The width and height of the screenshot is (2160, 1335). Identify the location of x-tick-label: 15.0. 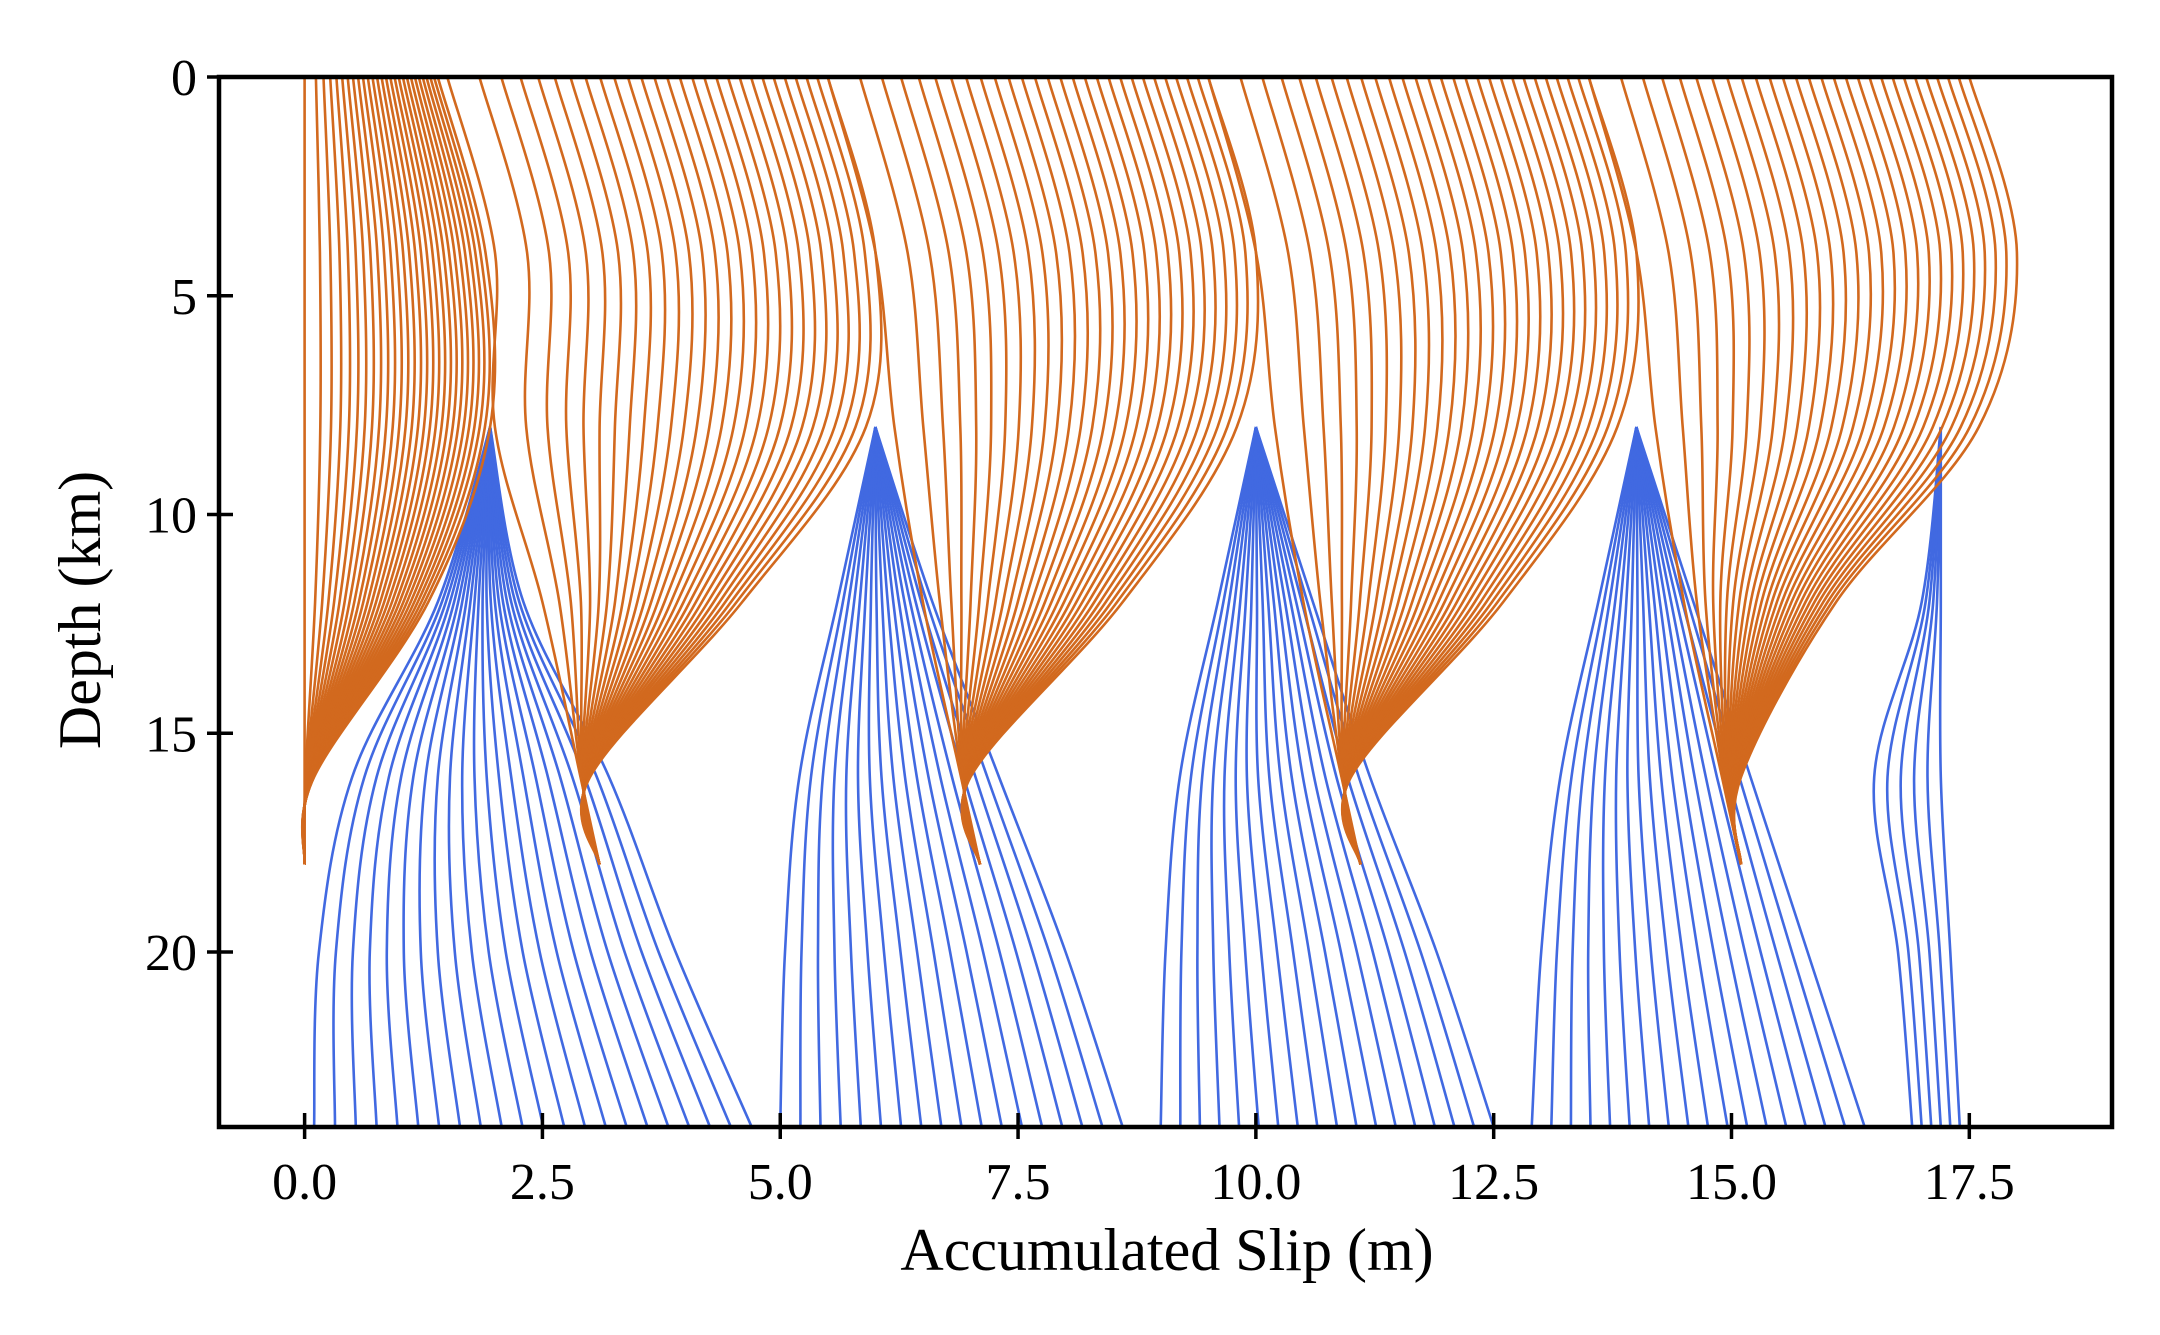
(1731, 1182).